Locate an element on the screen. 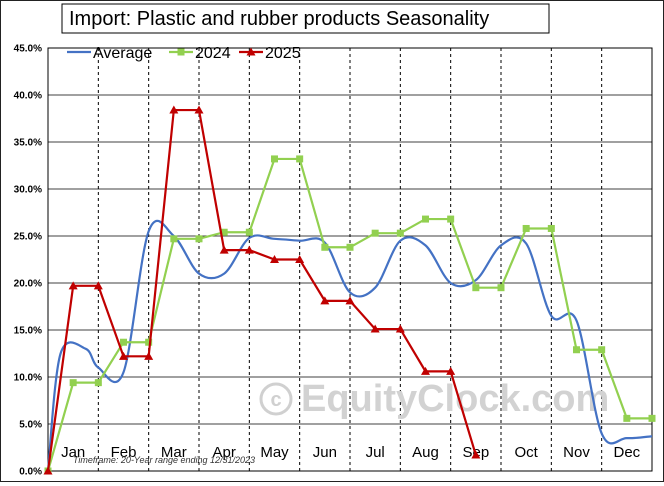  legend-label: 2025 is located at coordinates (283, 53).